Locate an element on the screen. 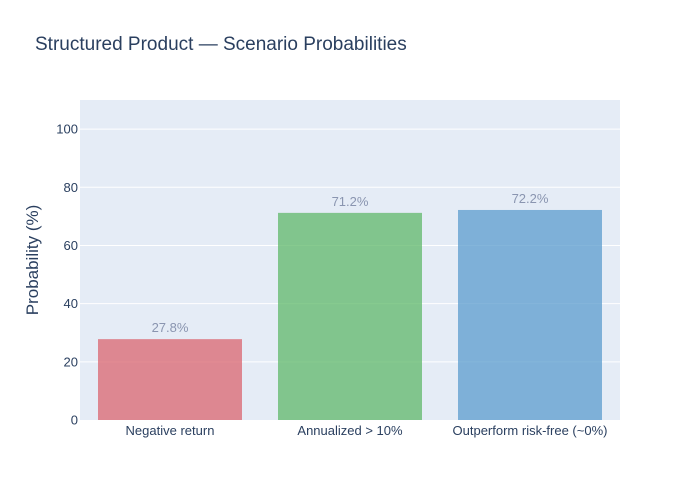  x-tick-label: Outperform risk-free (~0%) is located at coordinates (530, 430).